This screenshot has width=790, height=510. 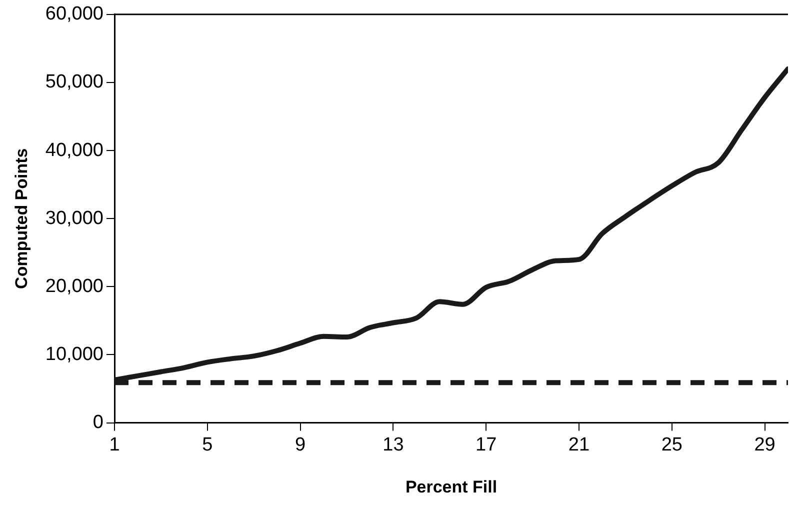 What do you see at coordinates (21, 218) in the screenshot?
I see `y-axis-title: Computed Points` at bounding box center [21, 218].